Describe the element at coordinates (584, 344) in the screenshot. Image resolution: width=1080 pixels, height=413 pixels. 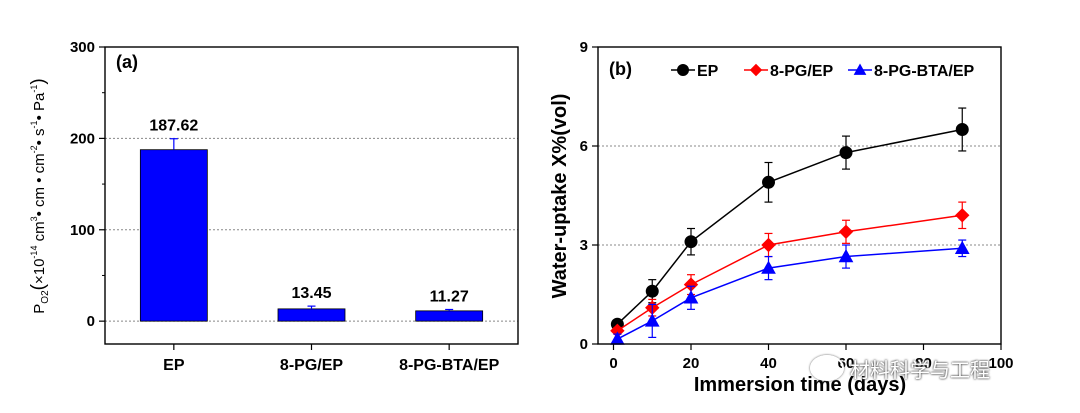
I see `line-chart-y-tick-label: 0` at that location.